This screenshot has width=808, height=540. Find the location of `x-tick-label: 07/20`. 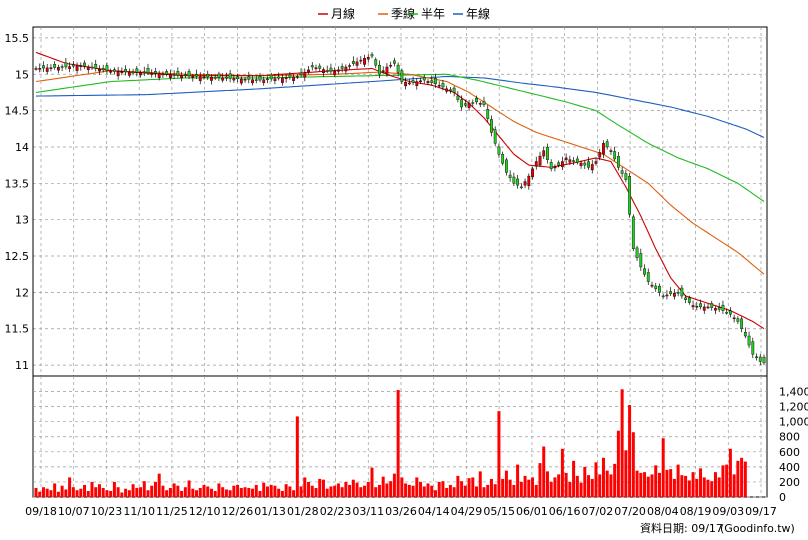

x-tick-label: 07/20 is located at coordinates (630, 511).